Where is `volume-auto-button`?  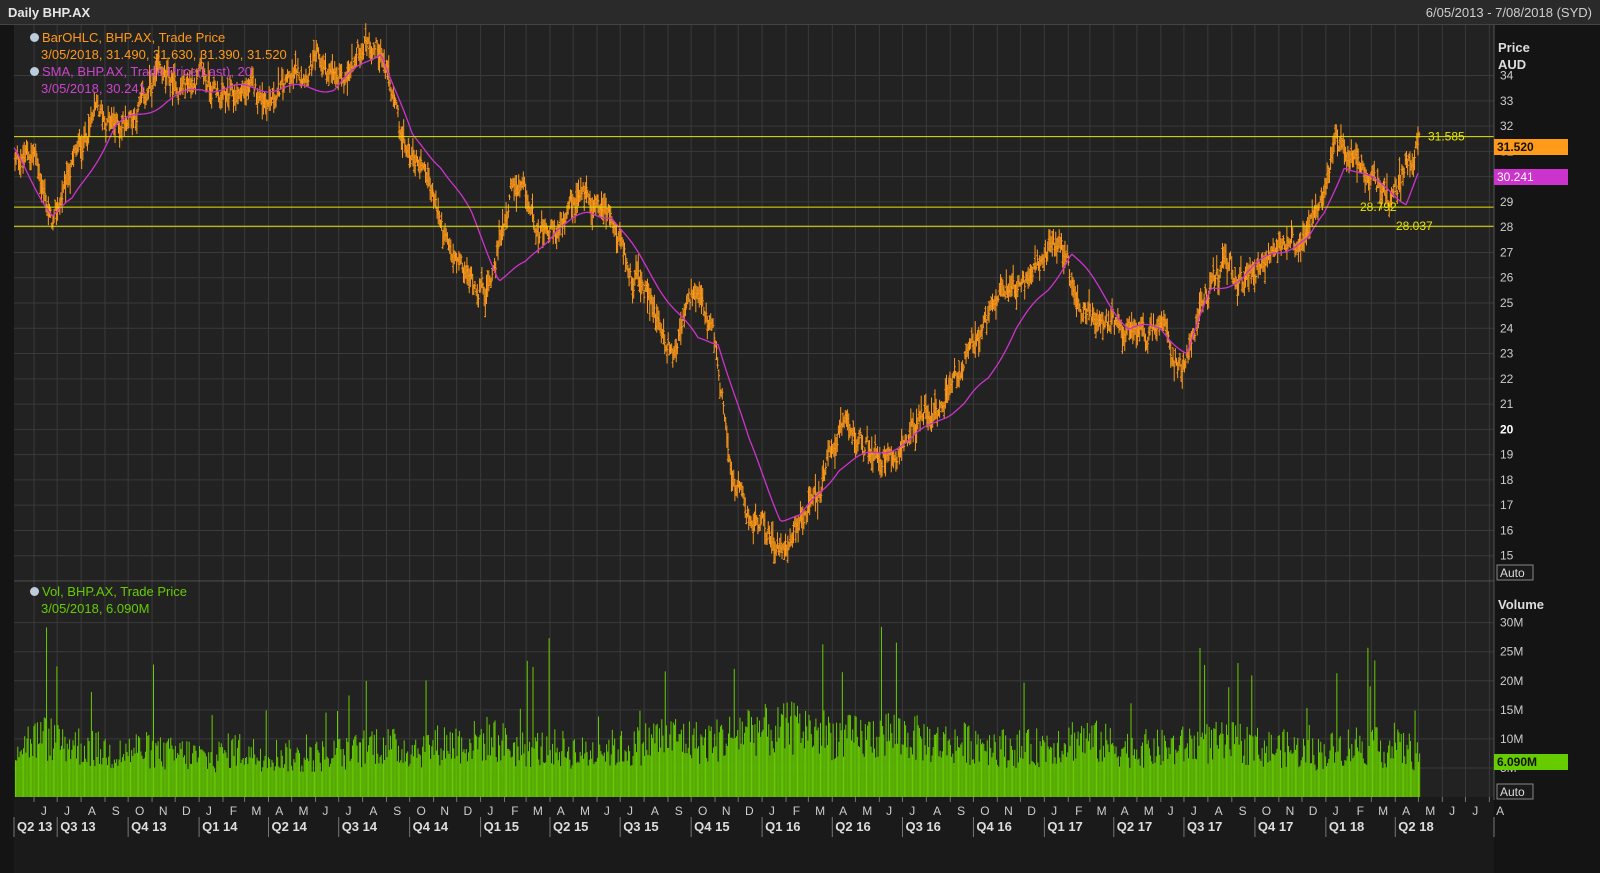
volume-auto-button is located at coordinates (1515, 791).